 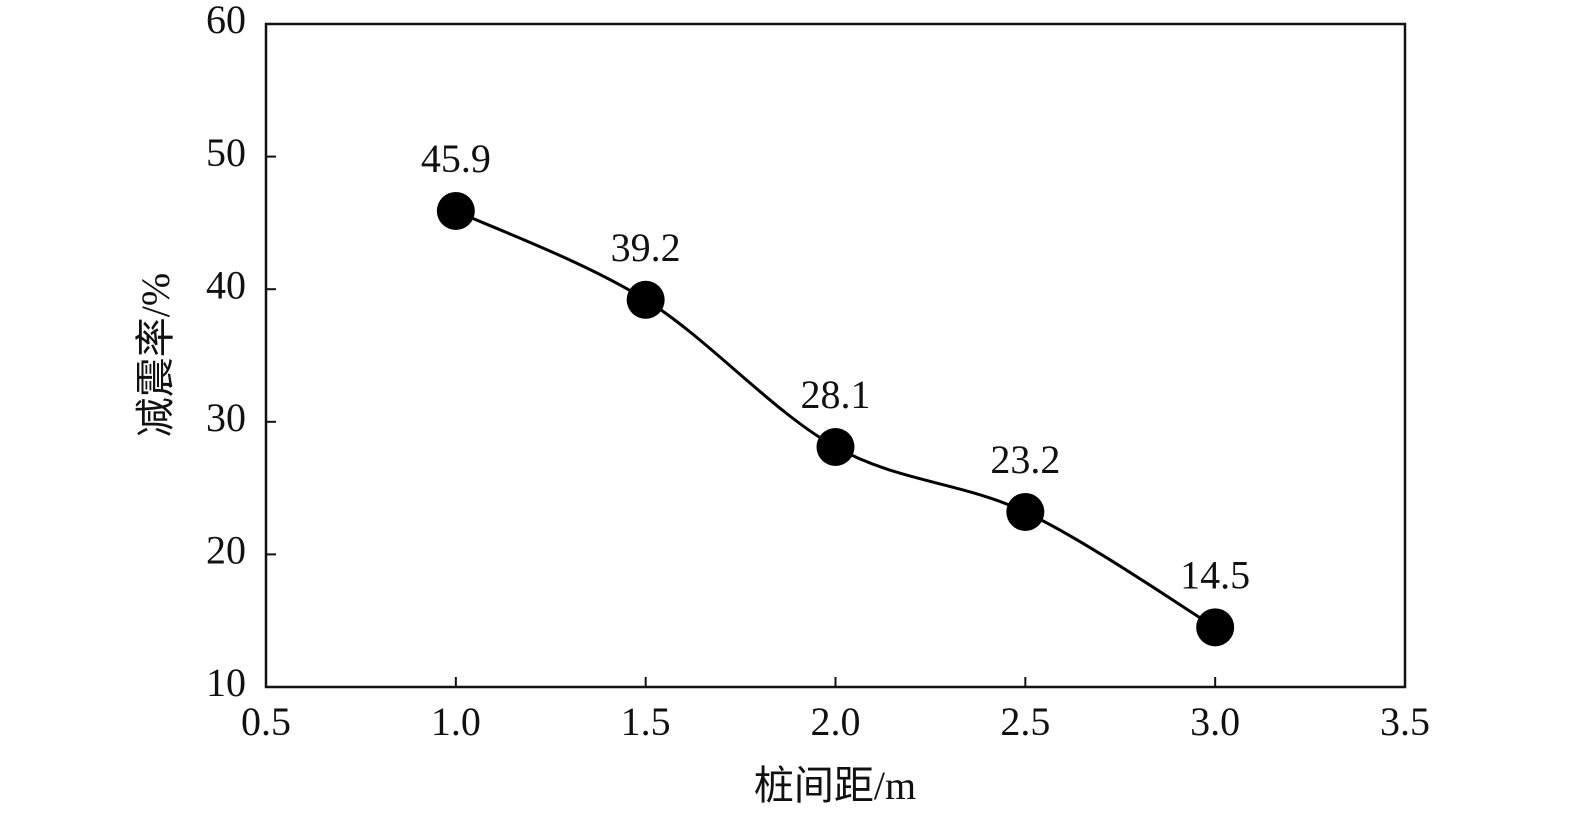 What do you see at coordinates (646, 721) in the screenshot?
I see `x-tick-label: 1.5` at bounding box center [646, 721].